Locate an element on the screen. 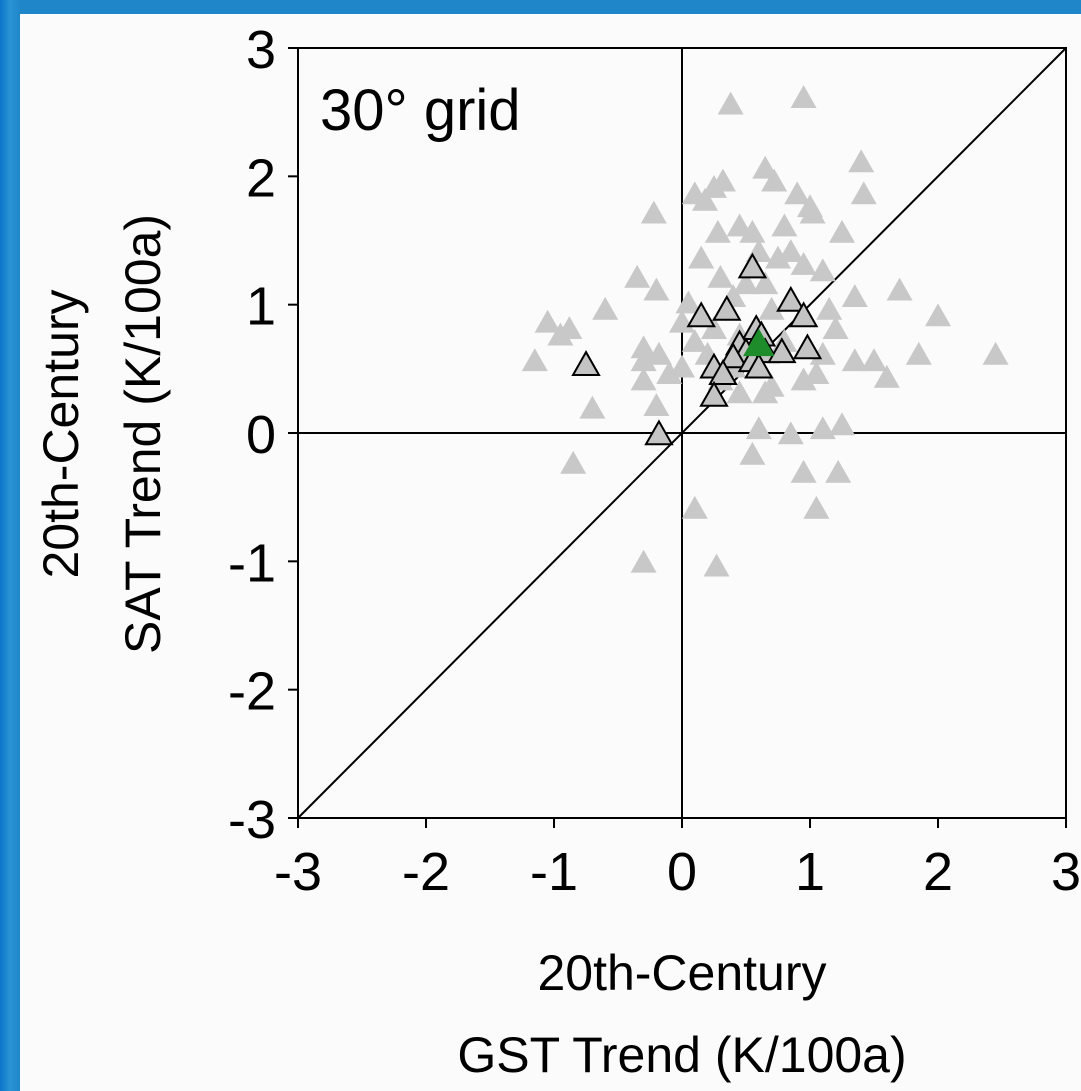 This screenshot has height=1091, width=1081. y-axis-title-line-2: SAT Trend (K/100a) is located at coordinates (143, 434).